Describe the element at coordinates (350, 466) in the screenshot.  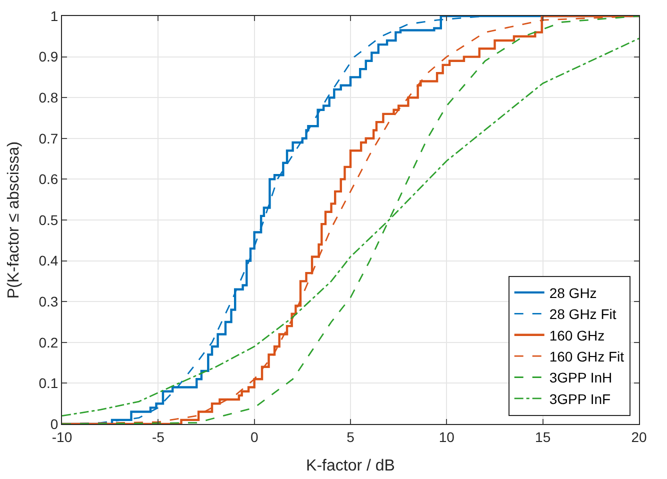
I see `x-axis-title: K-factor / dB` at that location.